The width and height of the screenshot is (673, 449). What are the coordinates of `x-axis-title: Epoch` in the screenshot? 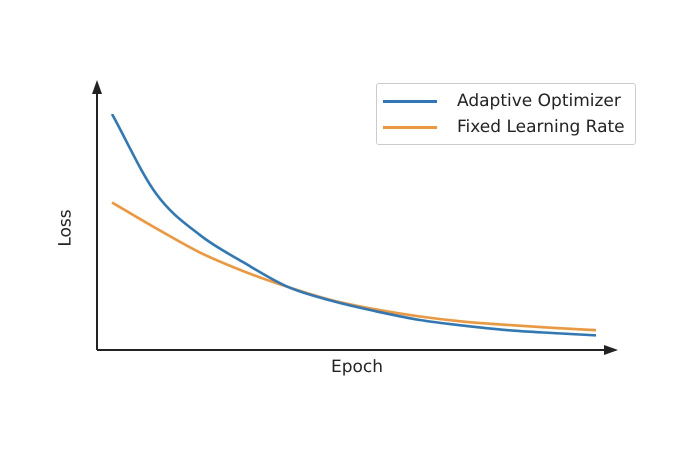 It's located at (357, 367).